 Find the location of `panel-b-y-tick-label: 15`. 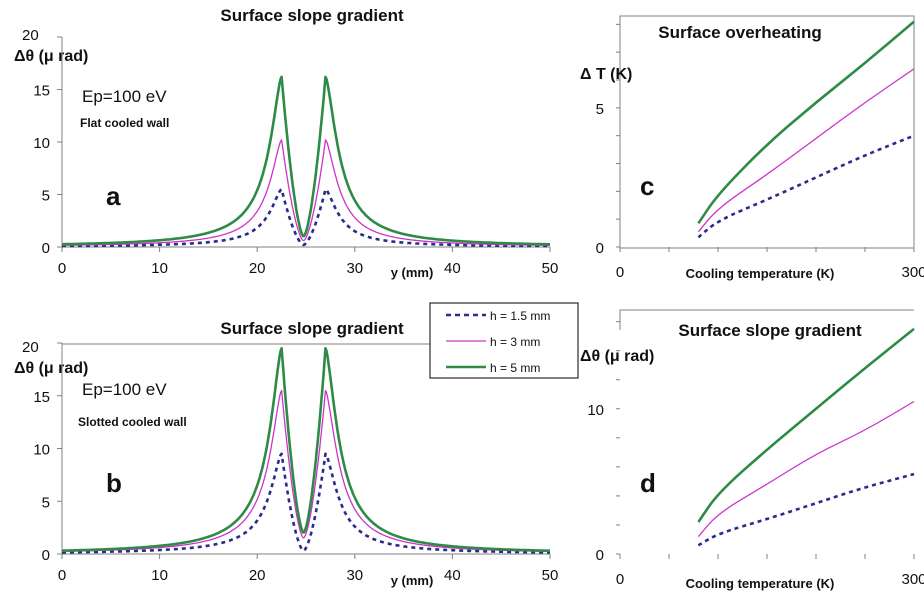

panel-b-y-tick-label: 15 is located at coordinates (41, 397).